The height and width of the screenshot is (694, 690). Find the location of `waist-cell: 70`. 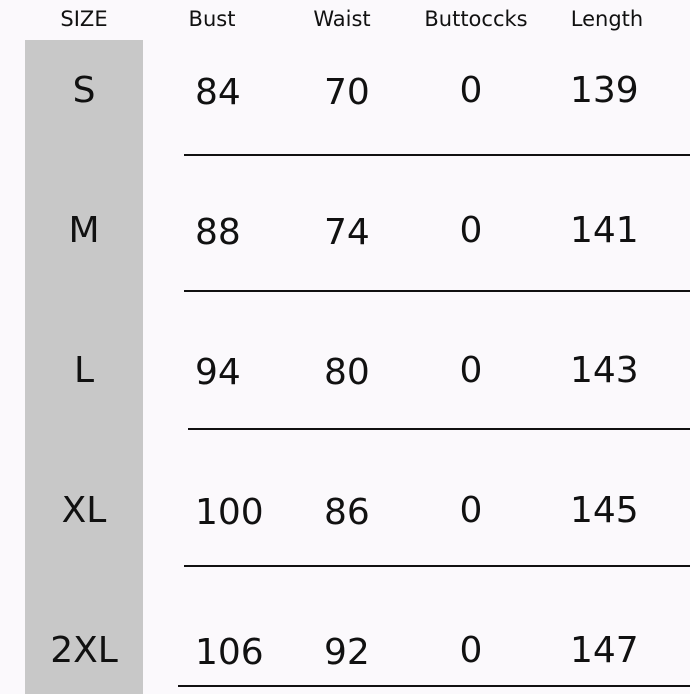

waist-cell: 70 is located at coordinates (347, 92).